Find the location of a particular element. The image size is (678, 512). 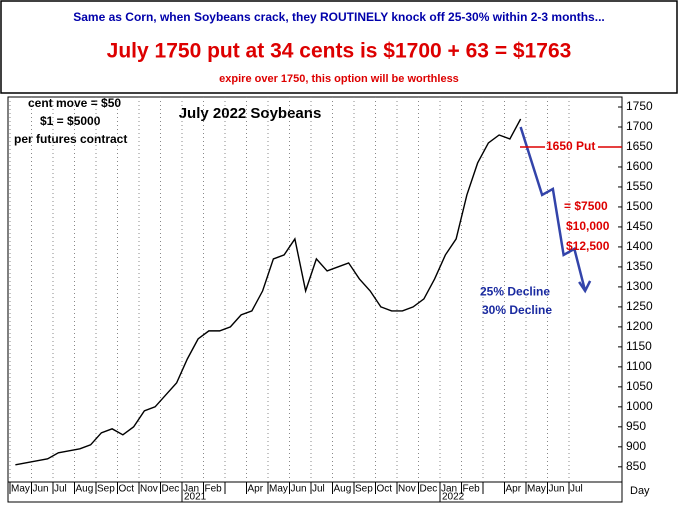

y-tick-label: 1300 is located at coordinates (639, 286).